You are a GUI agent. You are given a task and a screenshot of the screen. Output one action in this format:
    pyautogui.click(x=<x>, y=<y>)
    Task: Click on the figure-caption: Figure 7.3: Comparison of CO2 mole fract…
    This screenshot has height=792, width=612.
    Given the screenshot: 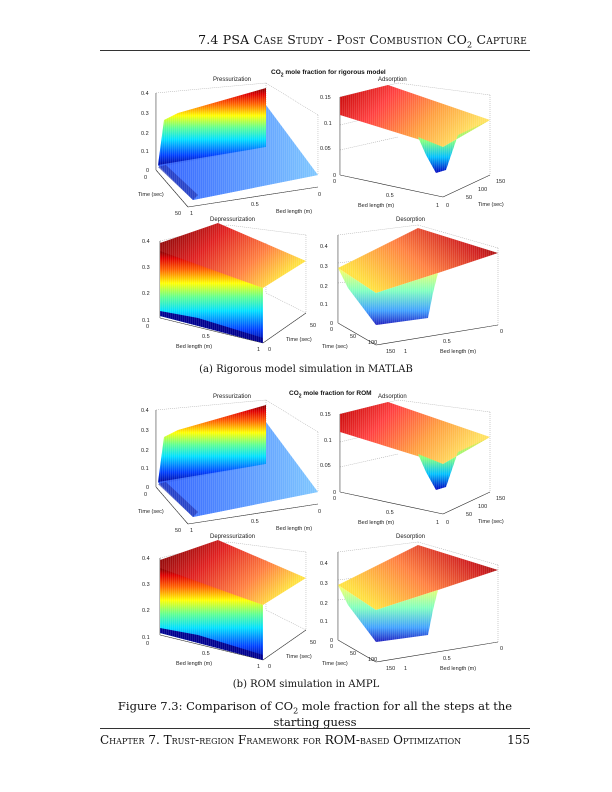 What is the action you would take?
    pyautogui.click(x=315, y=714)
    